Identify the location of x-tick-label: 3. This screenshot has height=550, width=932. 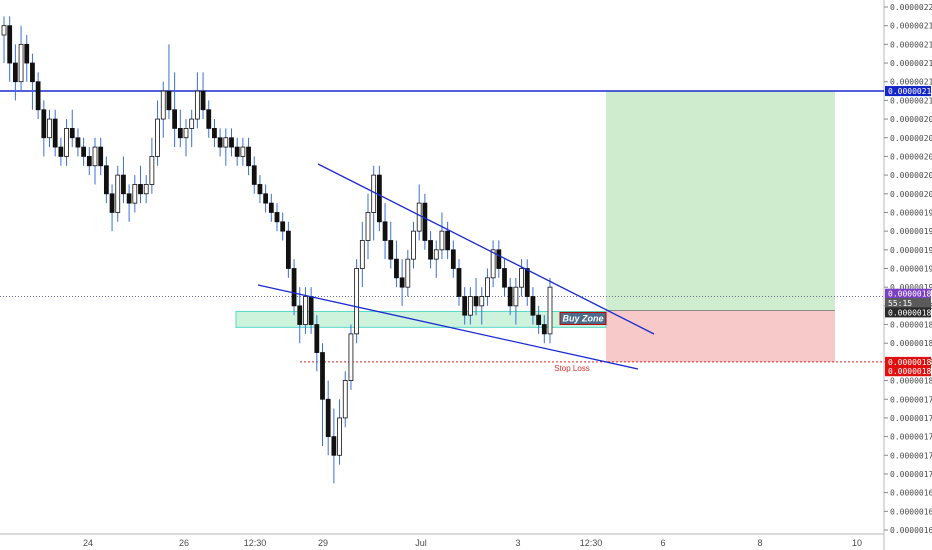
(517, 543).